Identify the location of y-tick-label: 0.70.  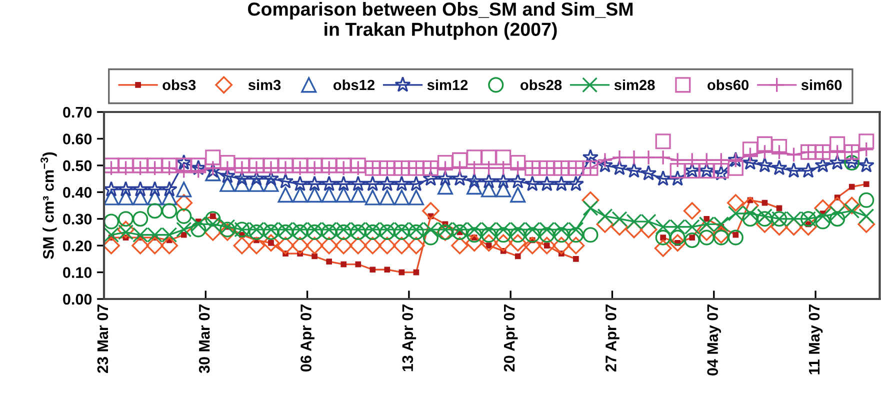
(77, 112).